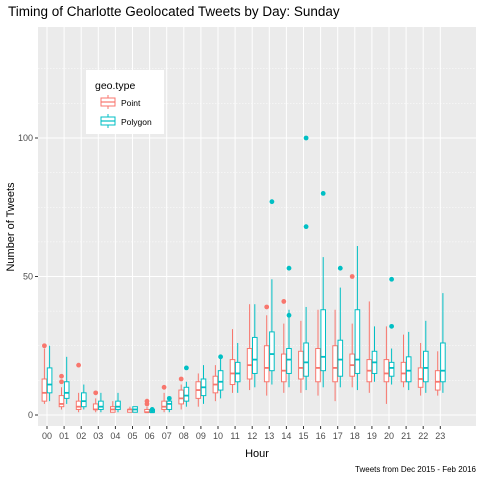  I want to click on legend: geo.type Point Polygon, so click(125, 102).